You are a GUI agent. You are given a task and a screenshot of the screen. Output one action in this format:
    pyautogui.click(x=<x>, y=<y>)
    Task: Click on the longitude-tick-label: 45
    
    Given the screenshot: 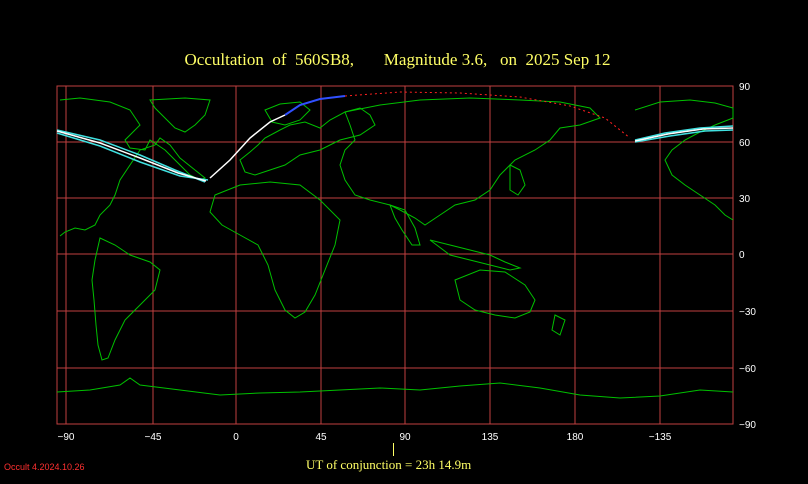 What is the action you would take?
    pyautogui.click(x=321, y=437)
    